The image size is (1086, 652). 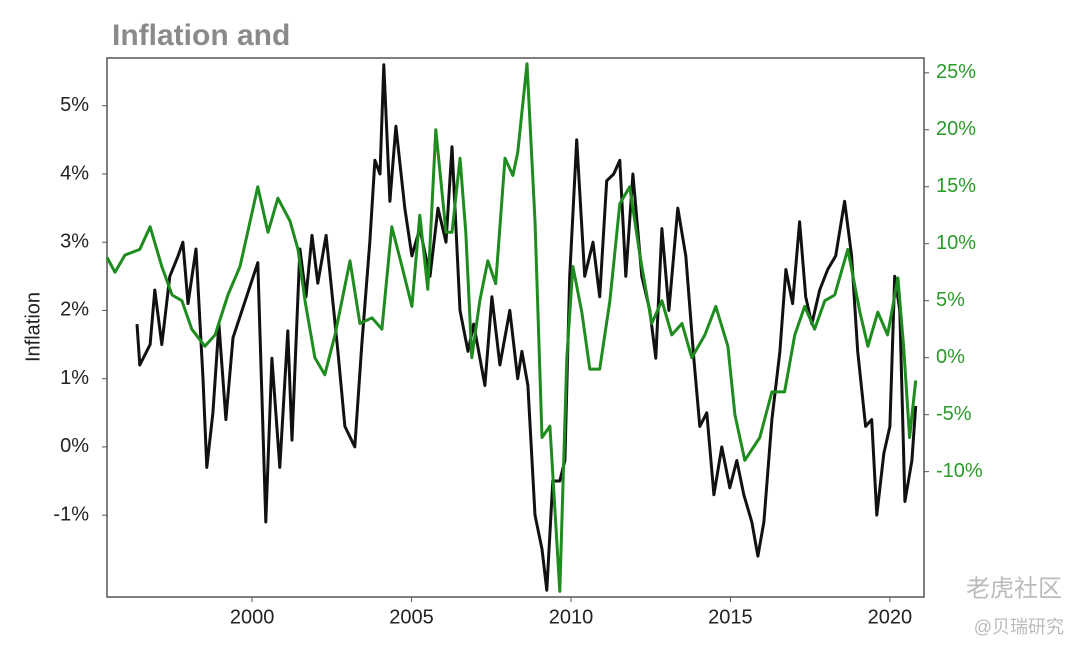 What do you see at coordinates (890, 617) in the screenshot?
I see `x-tick-label: 2020` at bounding box center [890, 617].